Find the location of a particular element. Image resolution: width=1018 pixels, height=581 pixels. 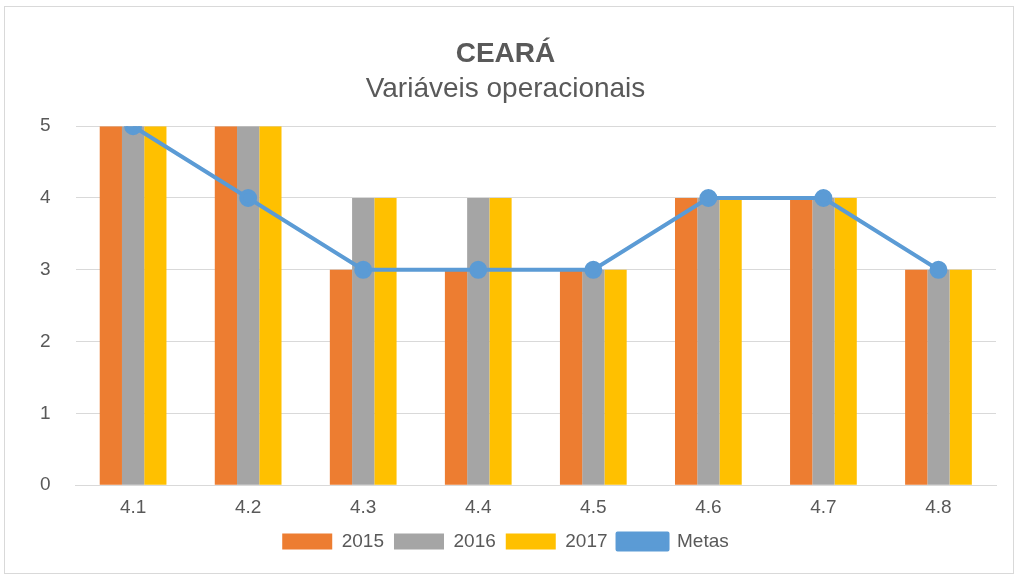

legend-label: 2017 is located at coordinates (586, 540).